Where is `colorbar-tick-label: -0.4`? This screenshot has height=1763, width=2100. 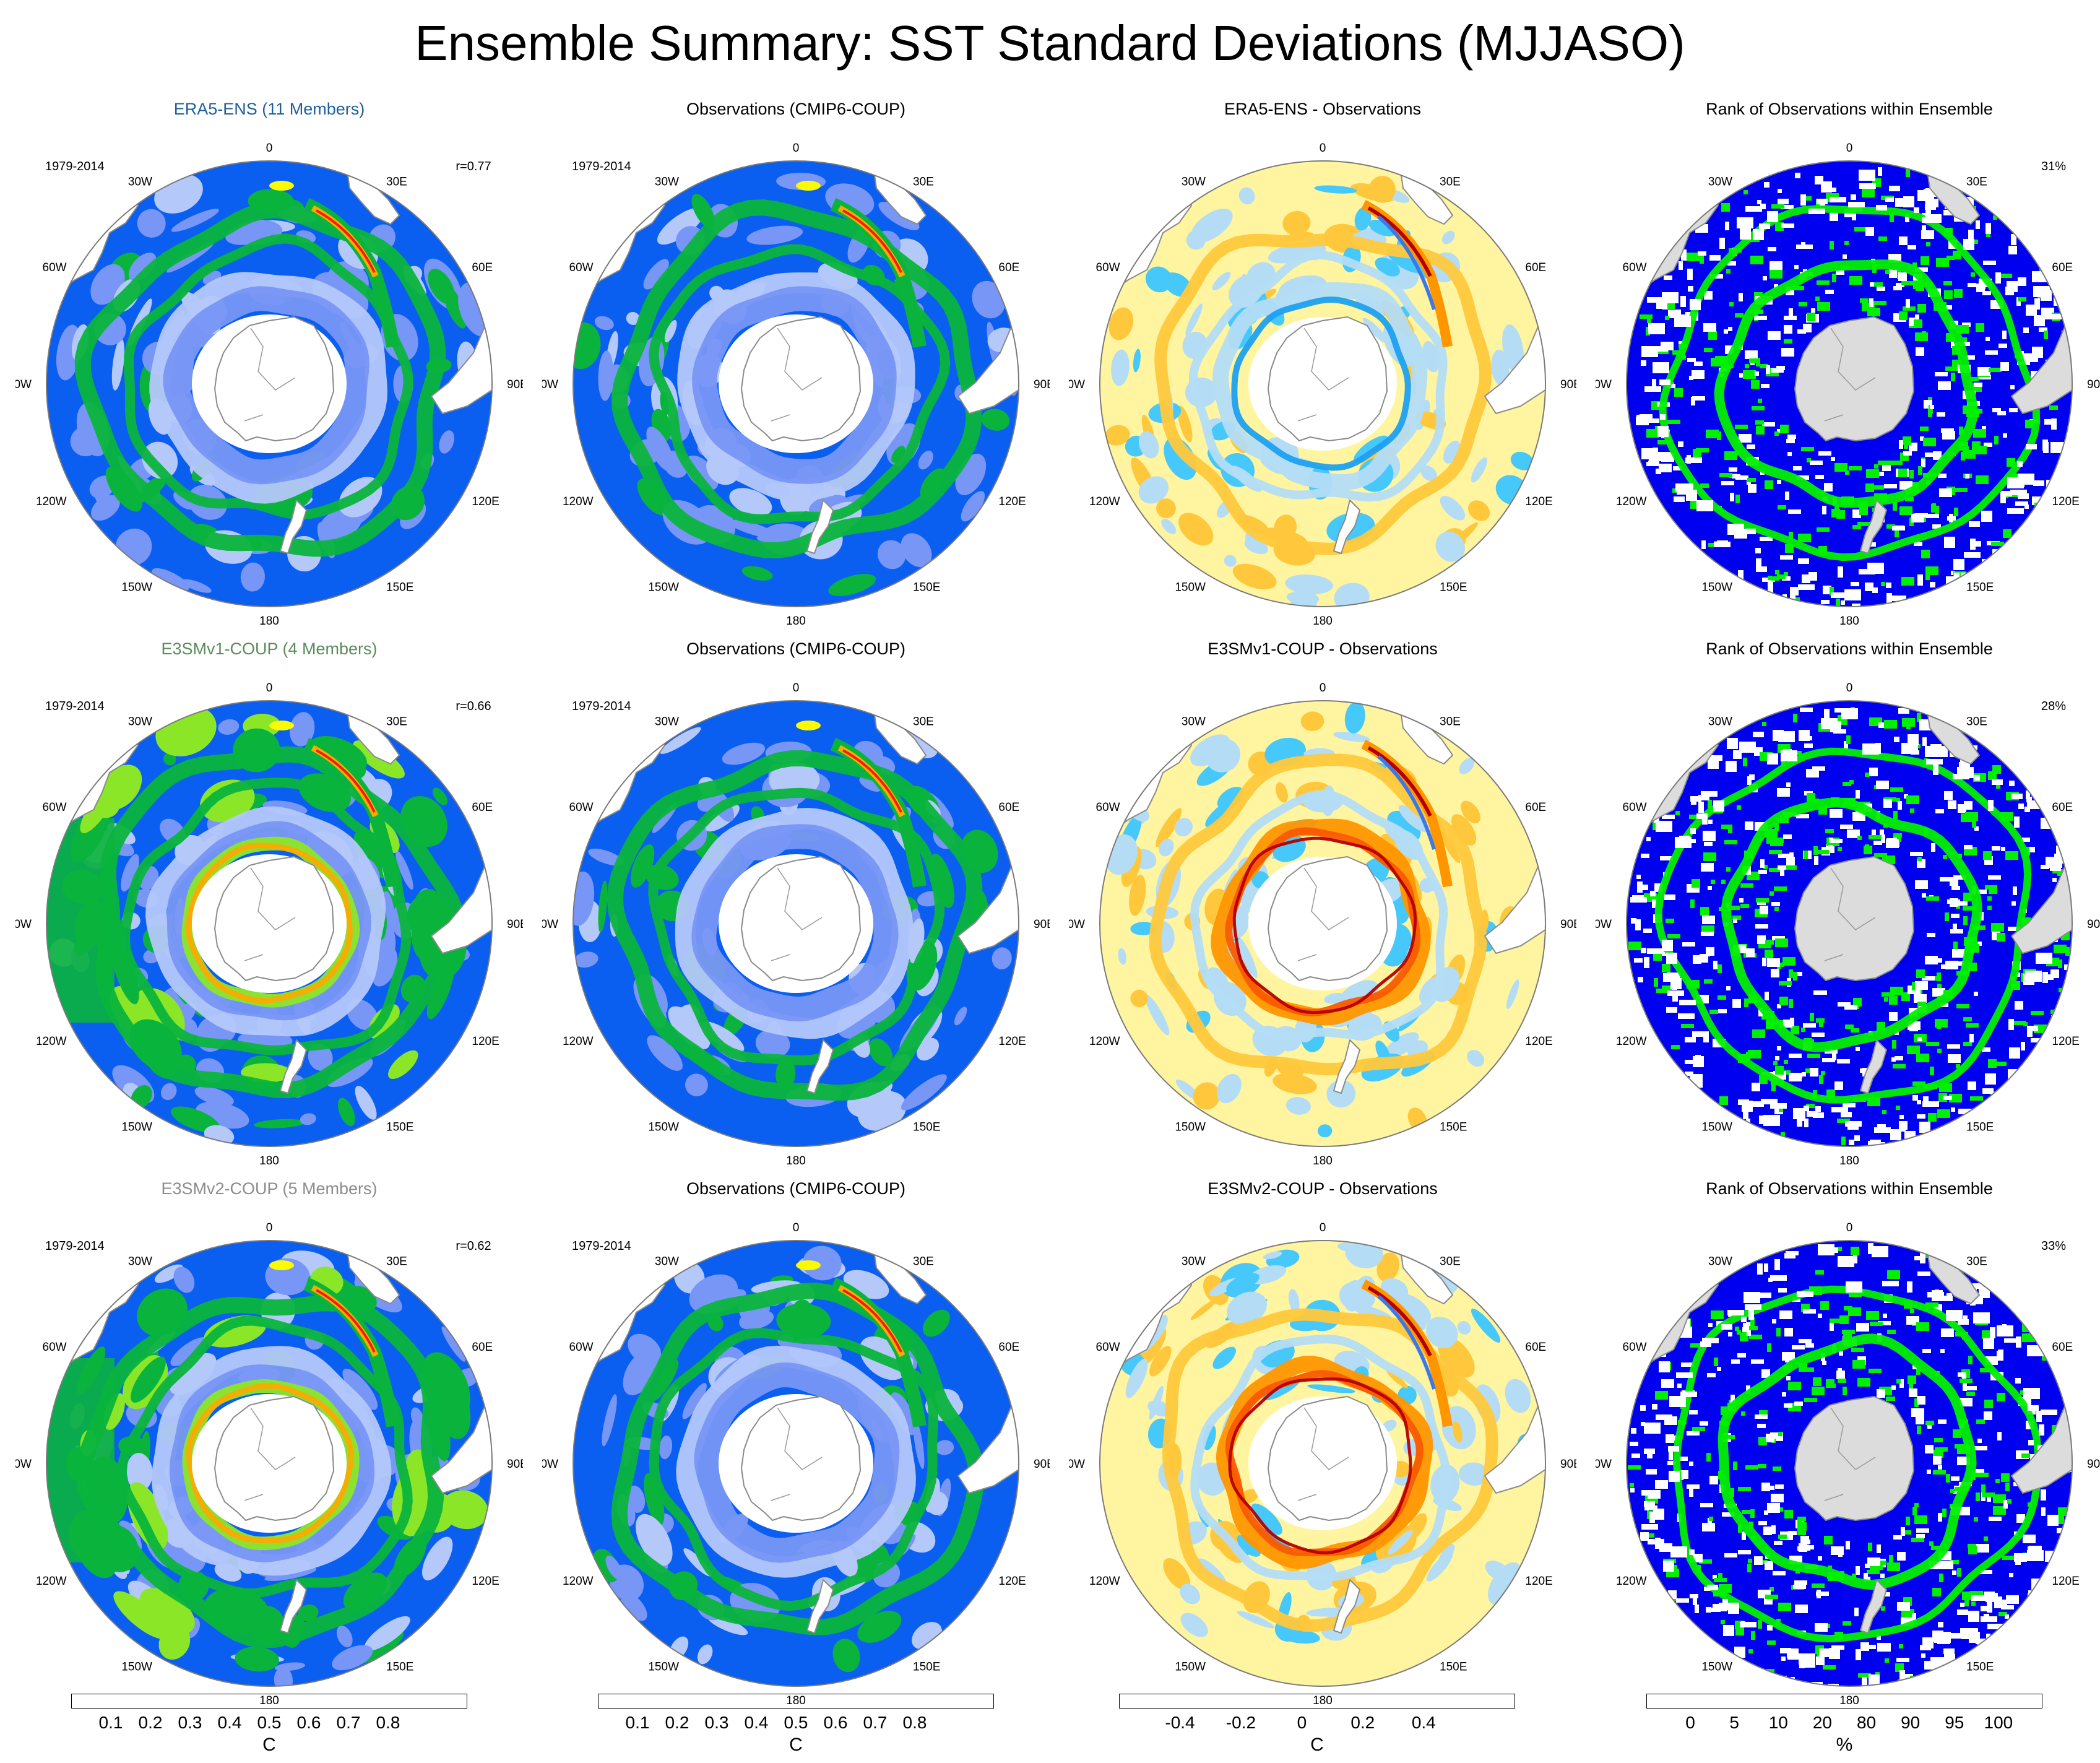 colorbar-tick-label: -0.4 is located at coordinates (1180, 1722).